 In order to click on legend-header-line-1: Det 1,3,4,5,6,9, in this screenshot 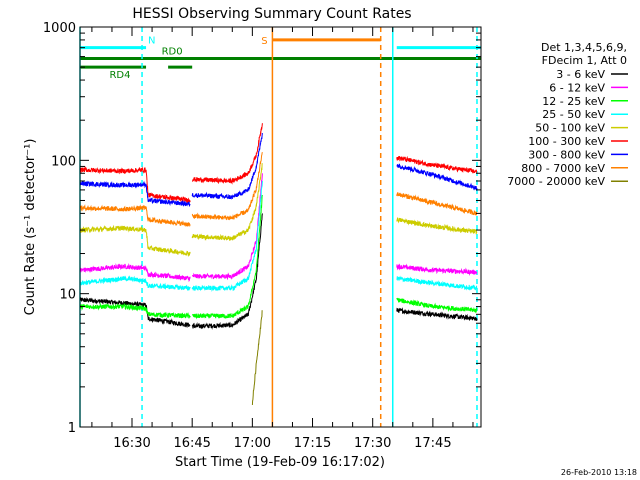, I will do `click(584, 47)`.